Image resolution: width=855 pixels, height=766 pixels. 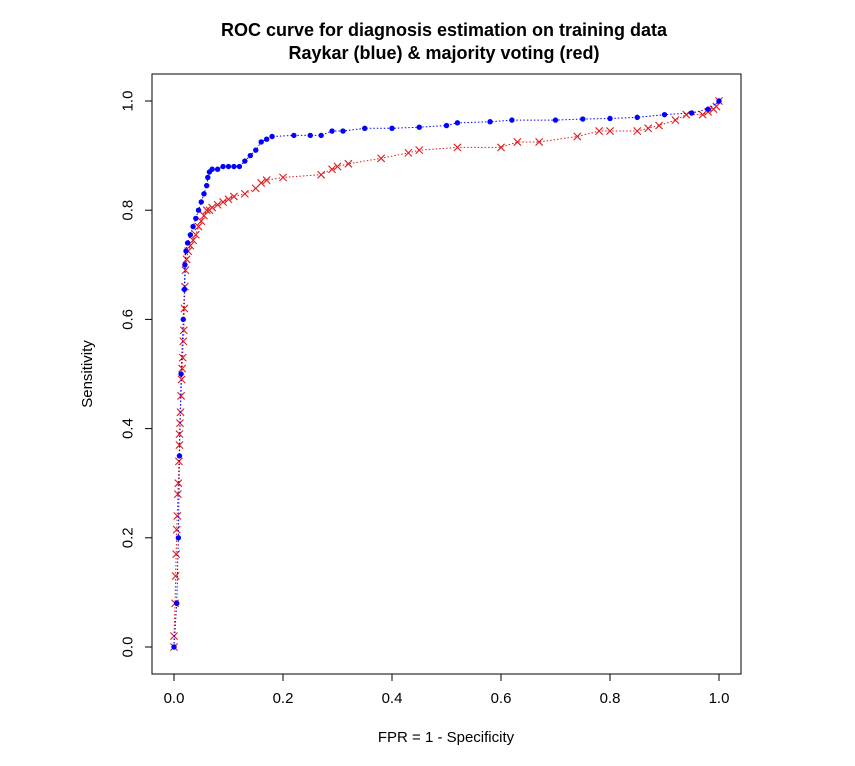 I want to click on y-tick-label: 0.2, so click(x=128, y=537).